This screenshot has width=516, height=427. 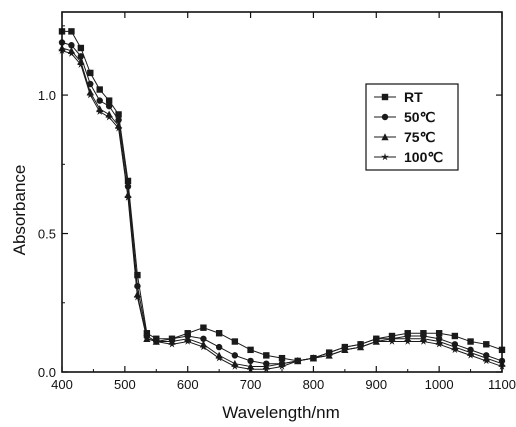 I want to click on legend-label-1: RT, so click(x=413, y=97).